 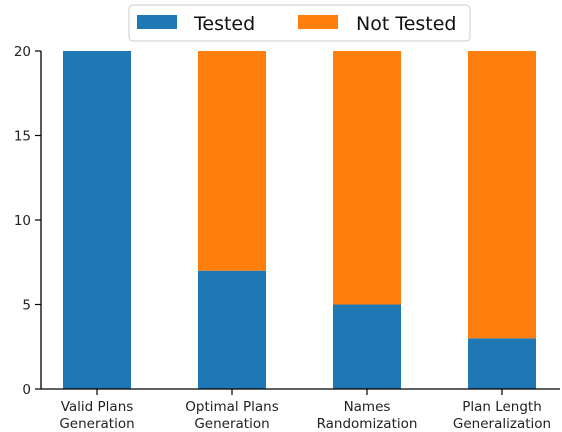 I want to click on legend-label-tested: Tested, so click(x=224, y=24).